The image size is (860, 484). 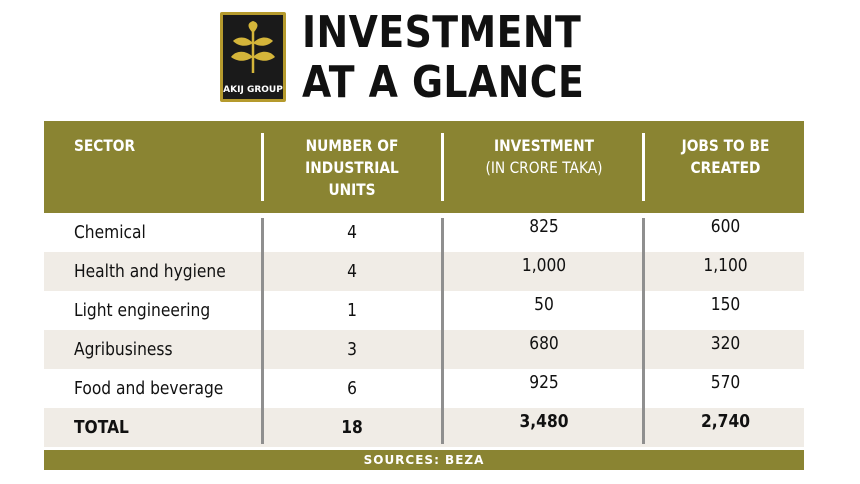 What do you see at coordinates (149, 388) in the screenshot?
I see `sector-cell: Food and beverage` at bounding box center [149, 388].